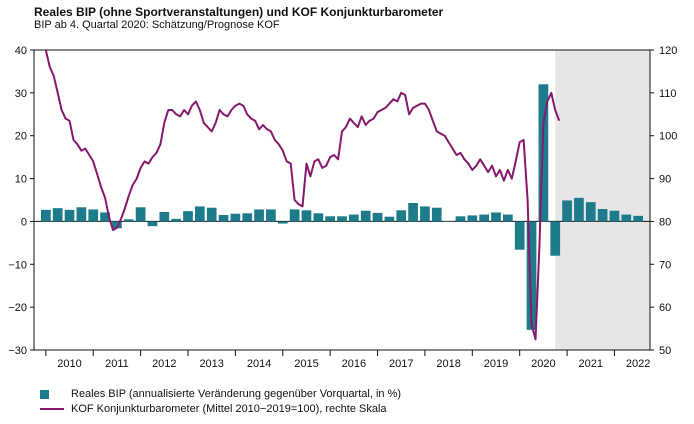 Image resolution: width=694 pixels, height=424 pixels. I want to click on right-axis-label: 90, so click(665, 180).